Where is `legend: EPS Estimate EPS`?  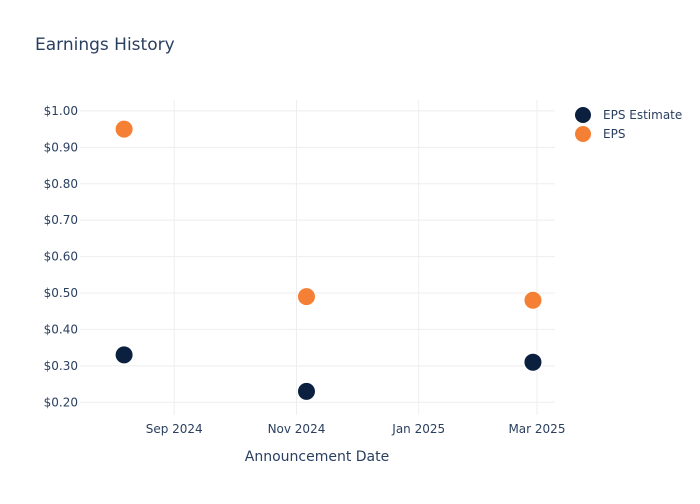
legend: EPS Estimate EPS is located at coordinates (628, 124).